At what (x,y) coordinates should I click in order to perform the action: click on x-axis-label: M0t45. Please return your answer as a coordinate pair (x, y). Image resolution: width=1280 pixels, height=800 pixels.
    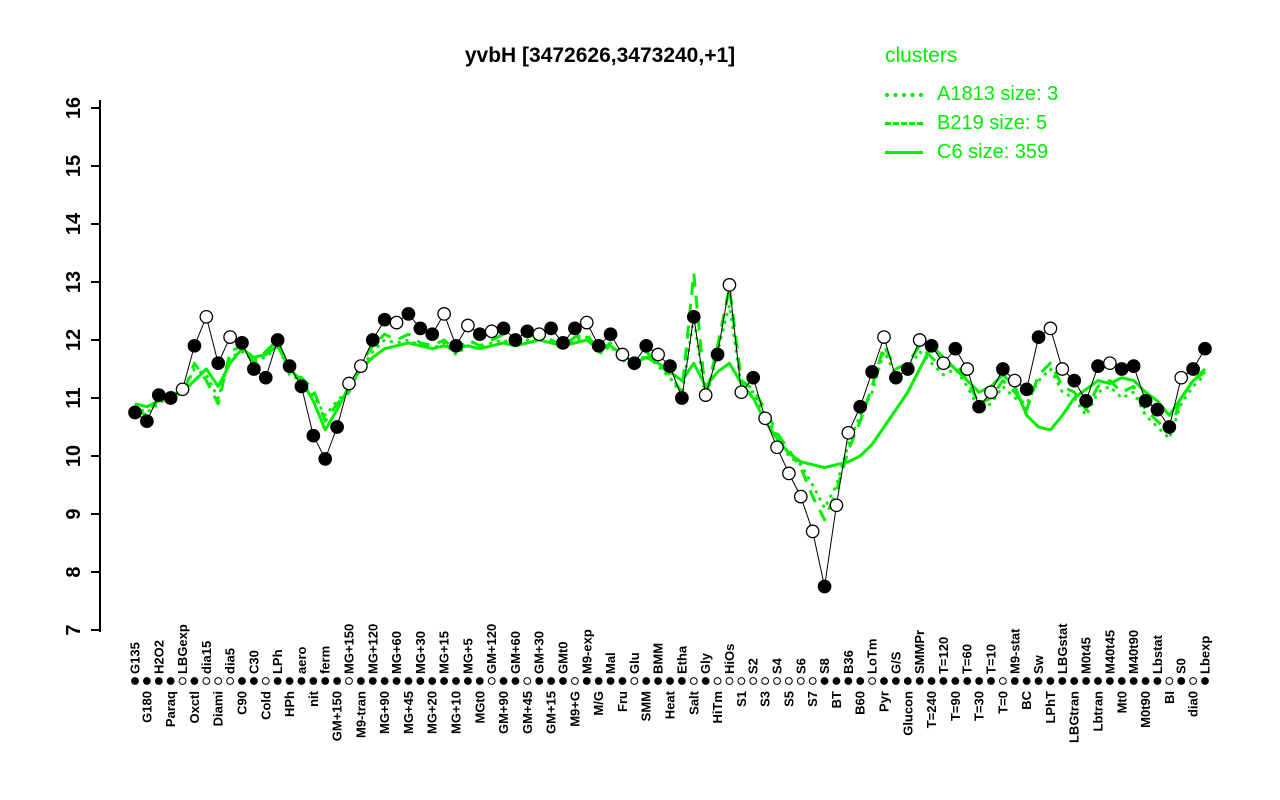
    Looking at the image, I should click on (1086, 655).